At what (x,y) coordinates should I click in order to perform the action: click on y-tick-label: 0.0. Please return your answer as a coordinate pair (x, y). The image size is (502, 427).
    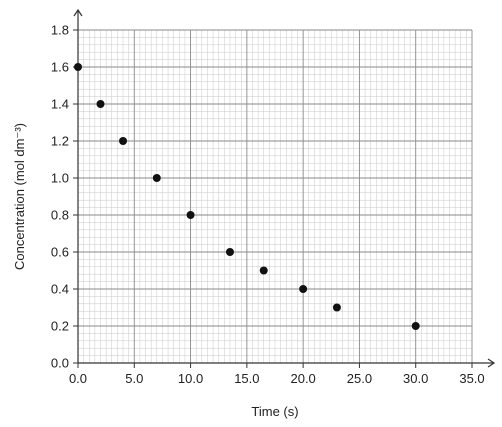
    Looking at the image, I should click on (60, 363).